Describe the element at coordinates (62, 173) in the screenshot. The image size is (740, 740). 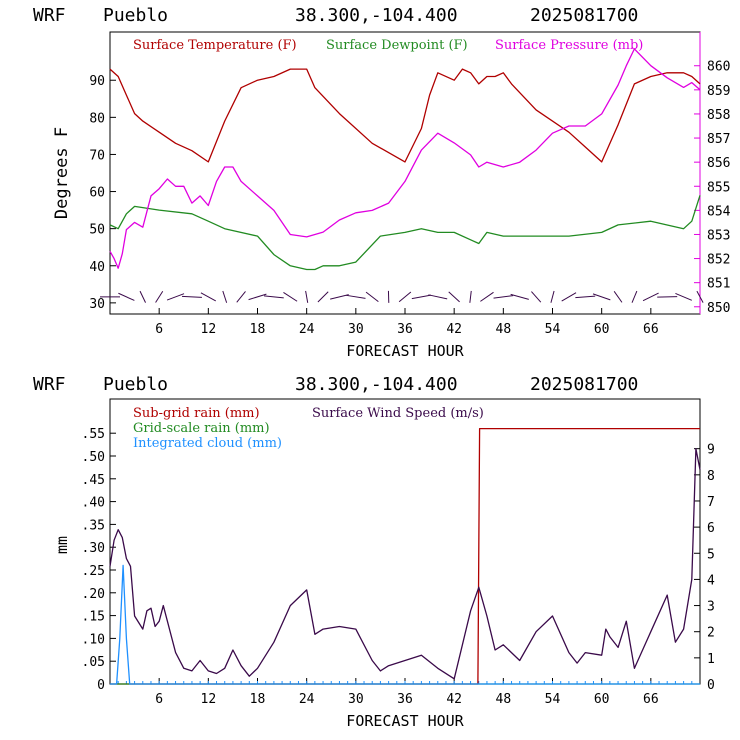
I see `y-axis-label: Degrees F` at that location.